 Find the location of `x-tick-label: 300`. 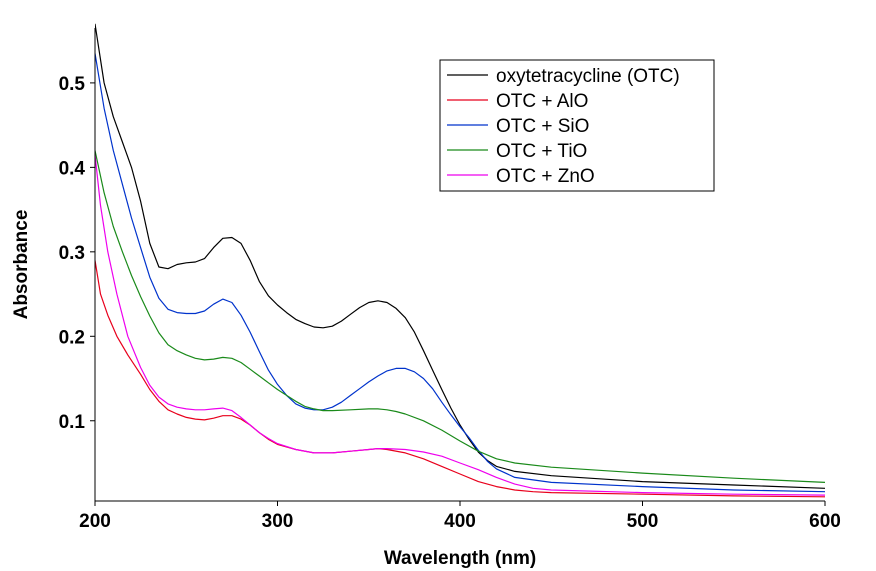

x-tick-label: 300 is located at coordinates (278, 521).